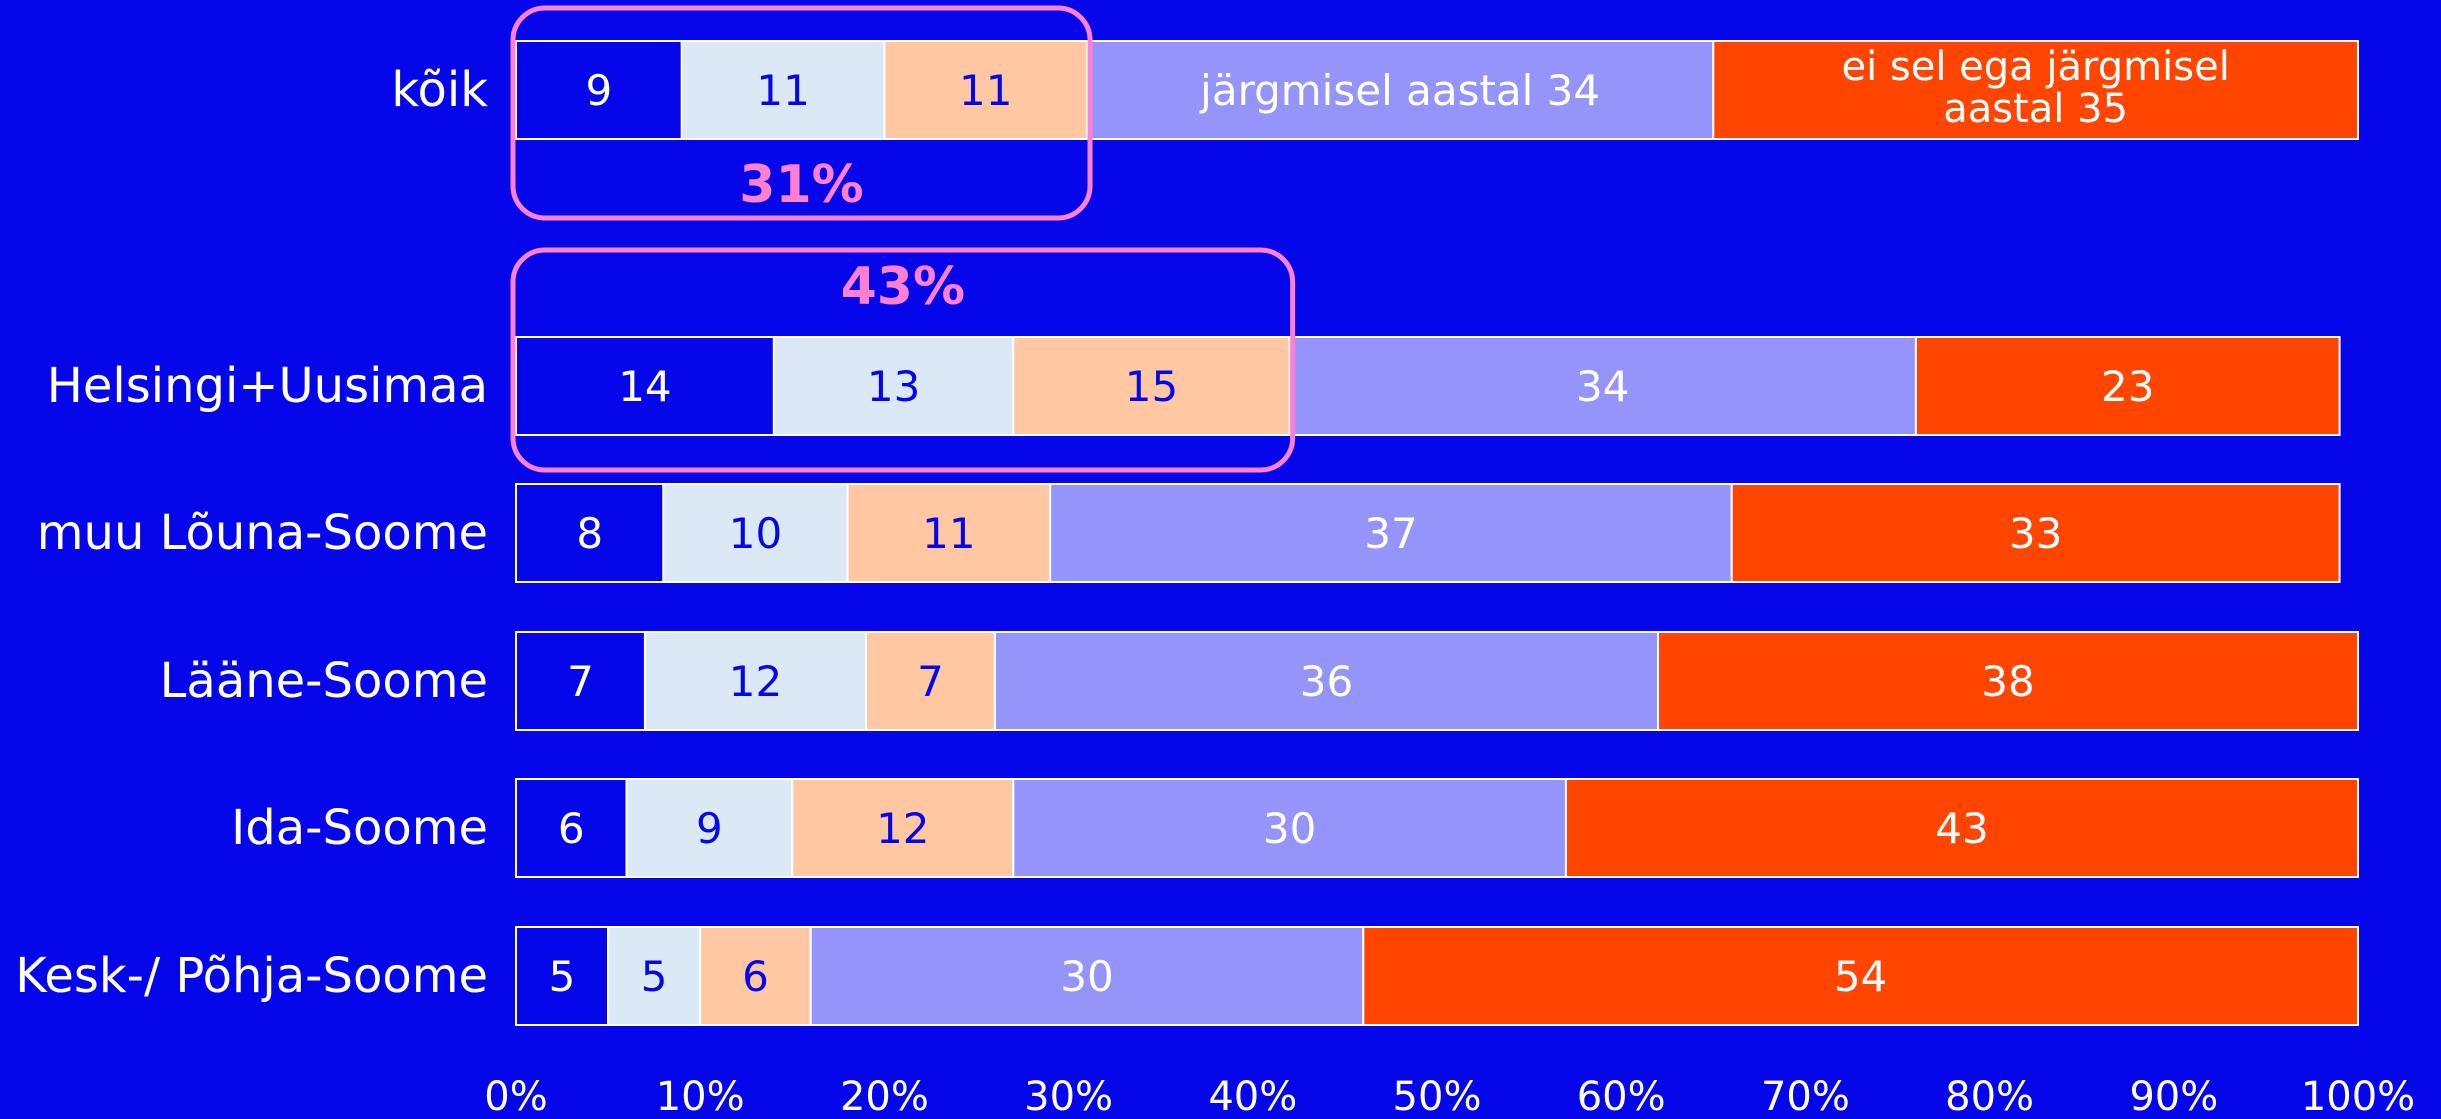 The height and width of the screenshot is (1119, 2441). Describe the element at coordinates (1326, 681) in the screenshot. I see `bar-value-label: 36` at that location.